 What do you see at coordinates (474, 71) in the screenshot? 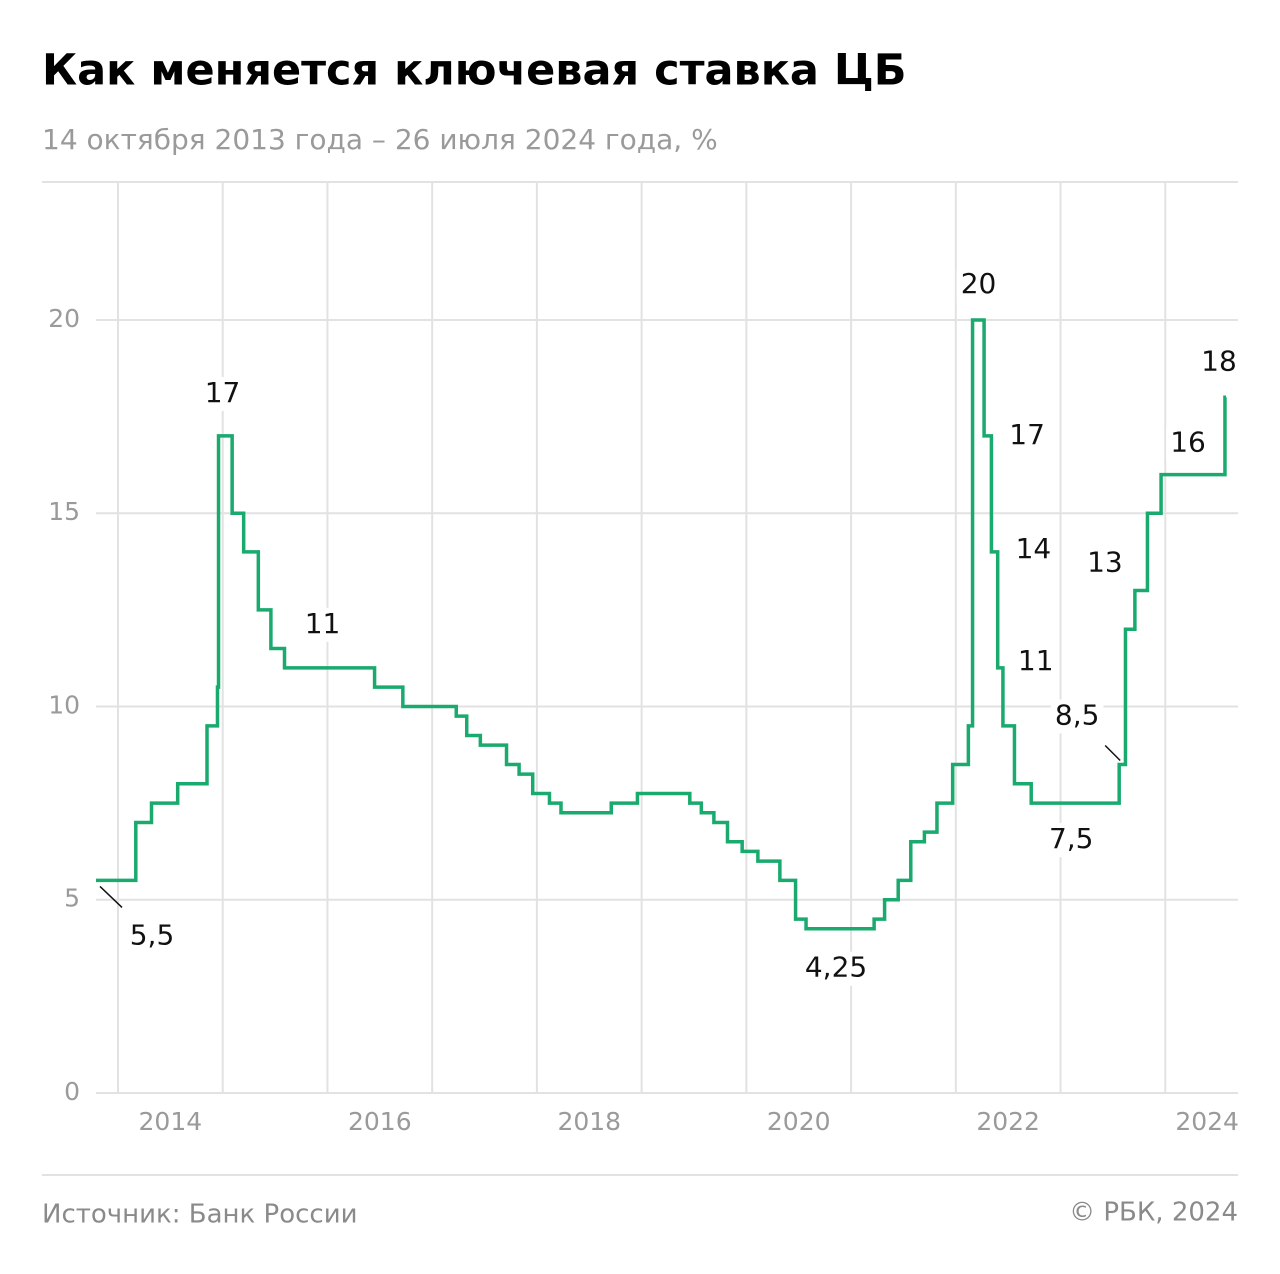
I see `chart-title: Как меняется ключевая ставка ЦБ` at bounding box center [474, 71].